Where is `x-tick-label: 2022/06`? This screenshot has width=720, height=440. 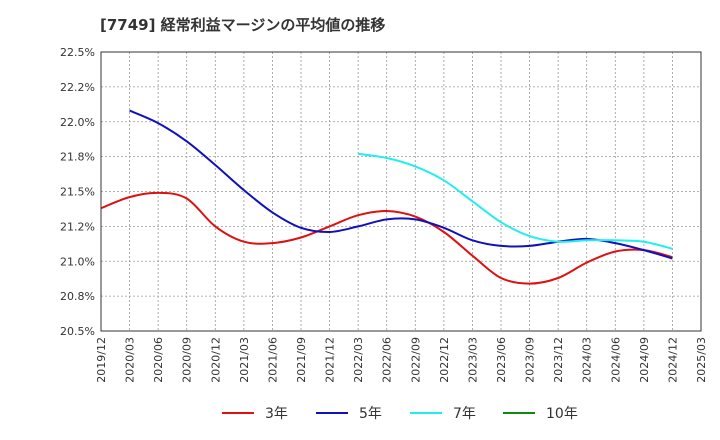 x-tick-label: 2022/06 is located at coordinates (387, 360).